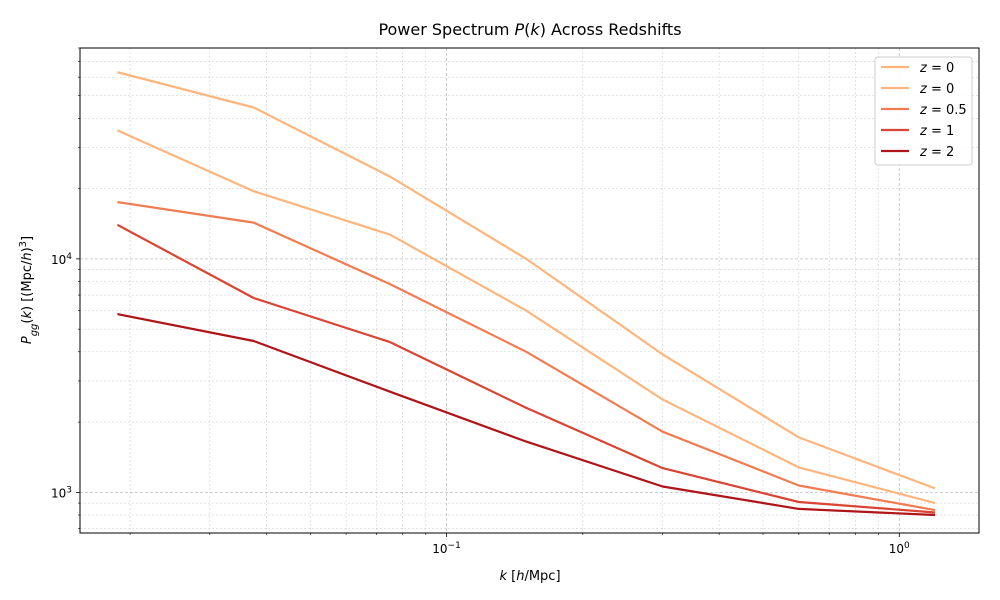  Describe the element at coordinates (69, 257) in the screenshot. I see `y-tick-exponent: 4` at that location.